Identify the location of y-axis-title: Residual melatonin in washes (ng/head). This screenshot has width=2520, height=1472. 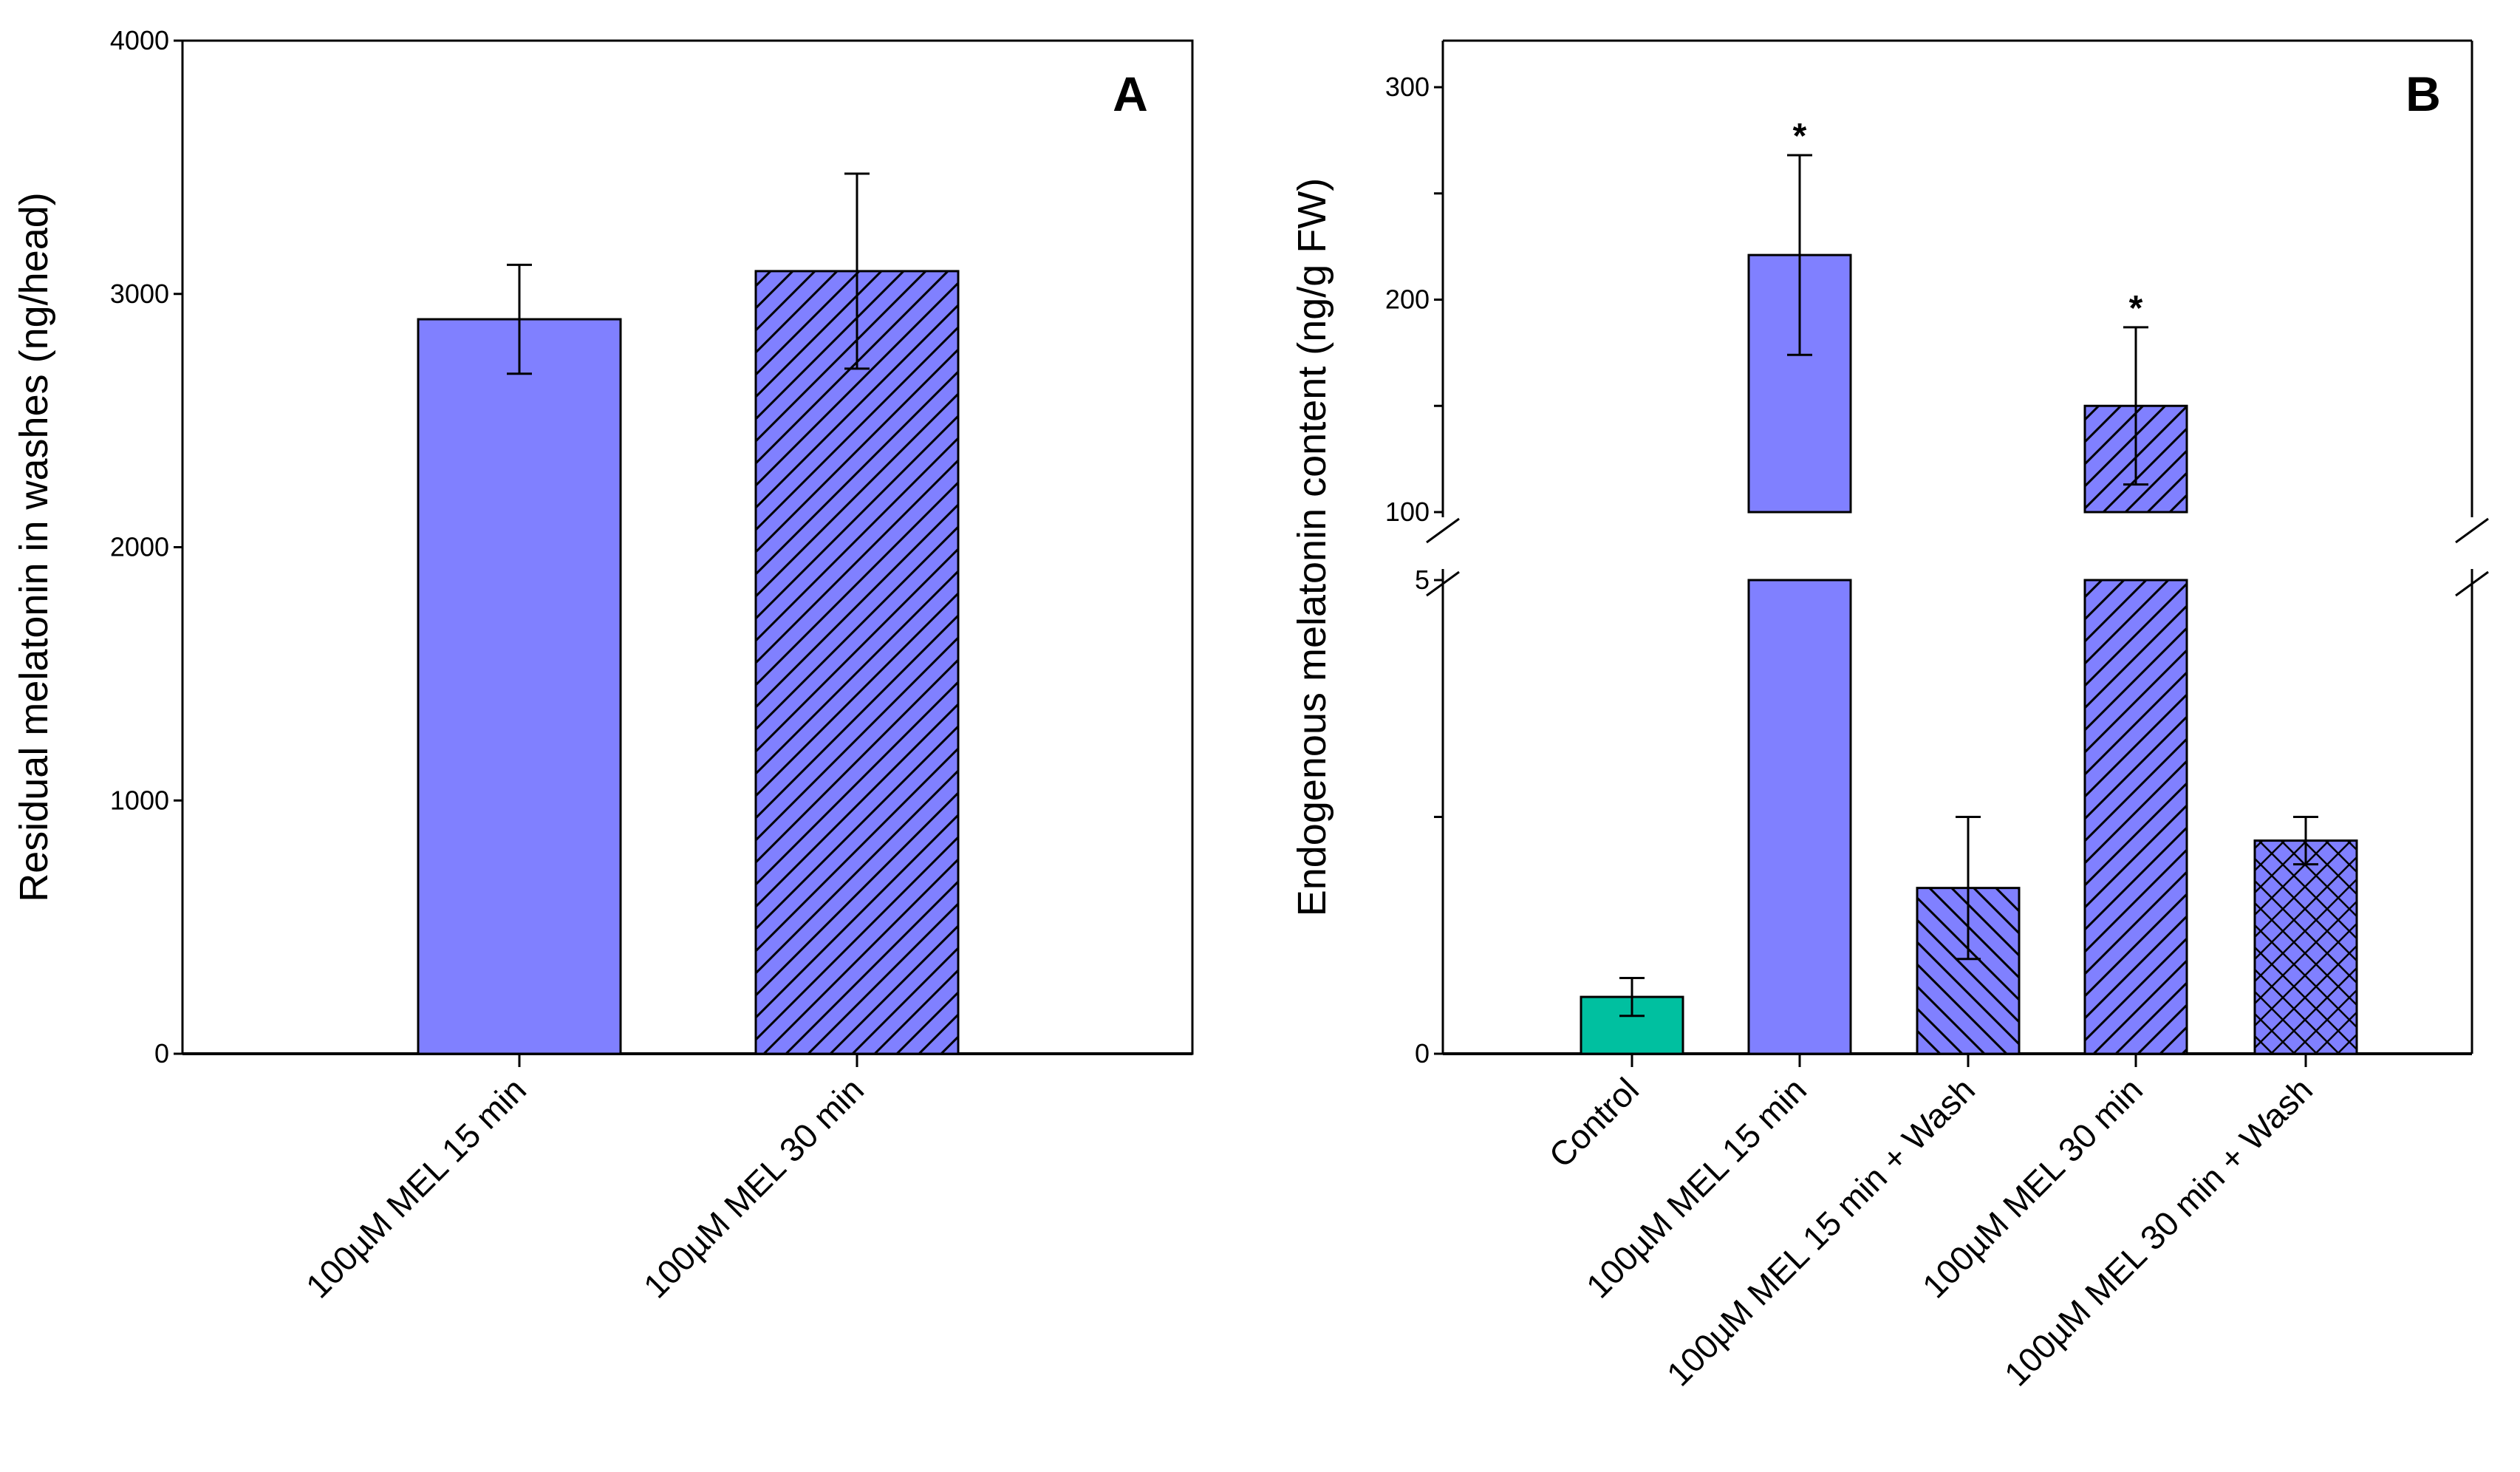
(34, 547).